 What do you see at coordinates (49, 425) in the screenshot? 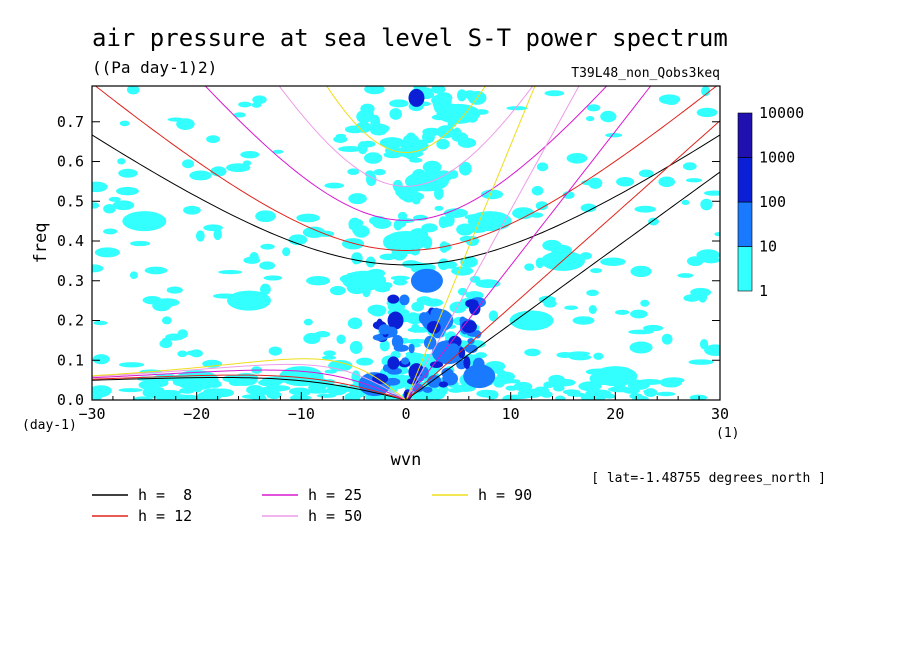
I see `y-unit-label: (day-1)` at bounding box center [49, 425].